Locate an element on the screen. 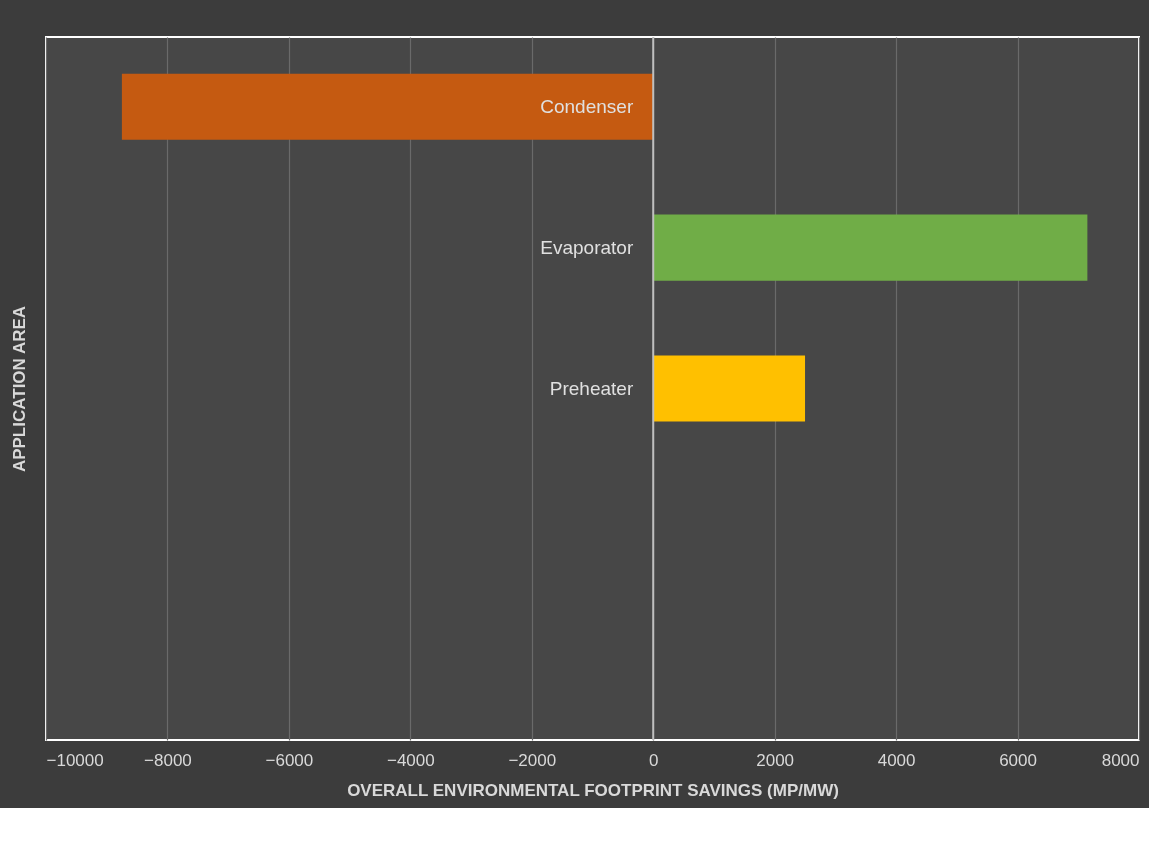 The width and height of the screenshot is (1169, 854). x-tick-label: 2000 is located at coordinates (775, 760).